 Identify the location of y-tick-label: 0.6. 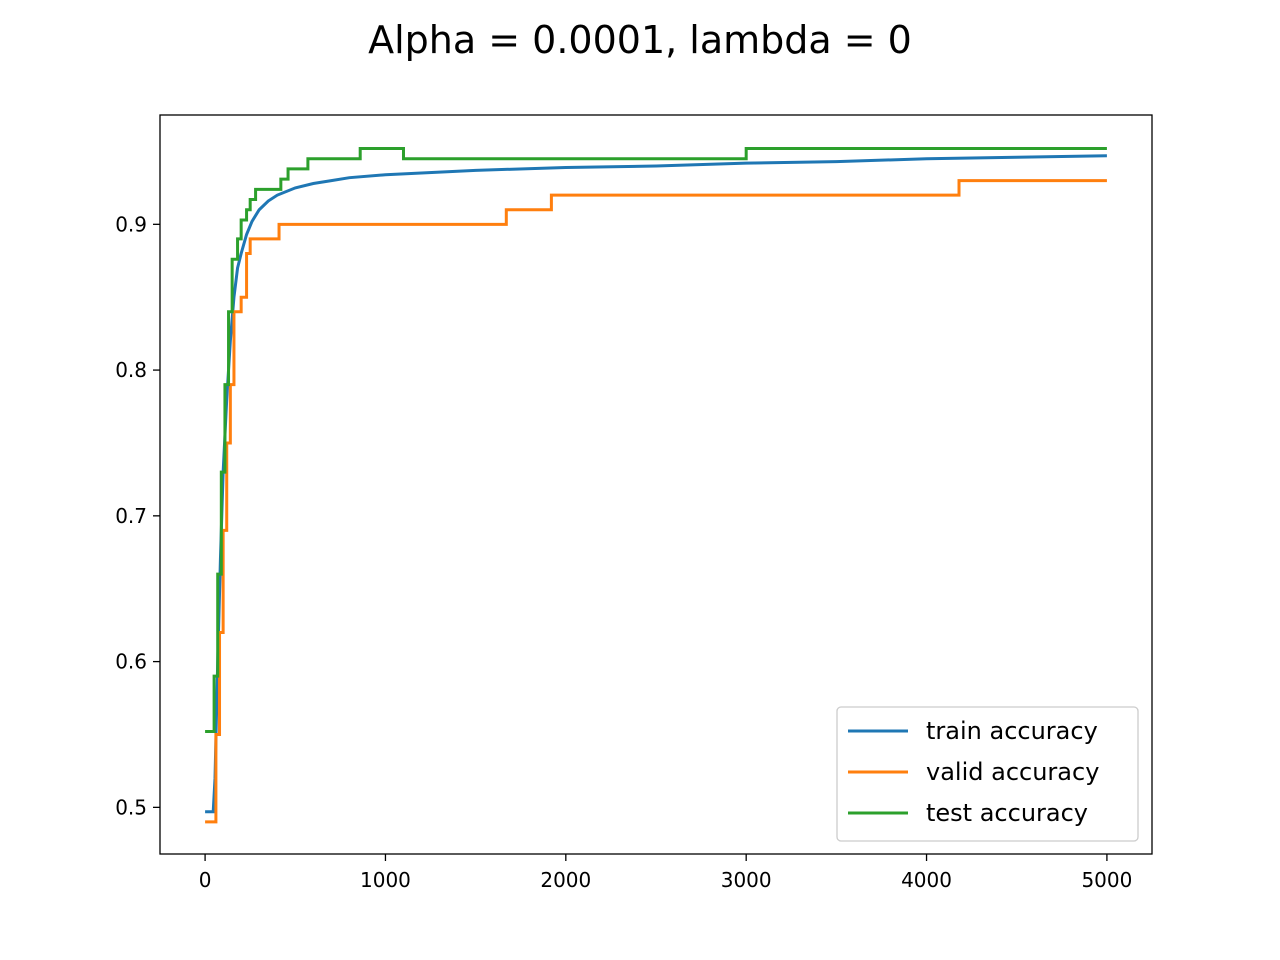
(131, 662).